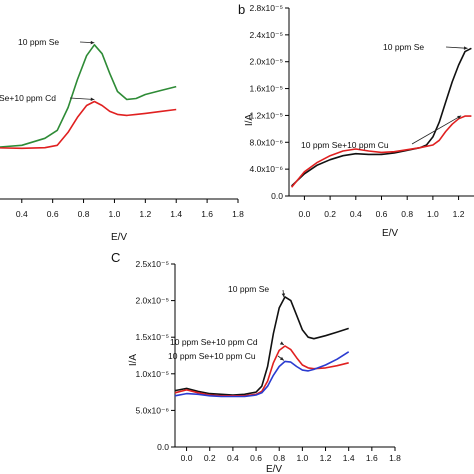 The width and height of the screenshot is (474, 474). I want to click on y-tick-label: 2.8x10⁻⁵, so click(266, 8).